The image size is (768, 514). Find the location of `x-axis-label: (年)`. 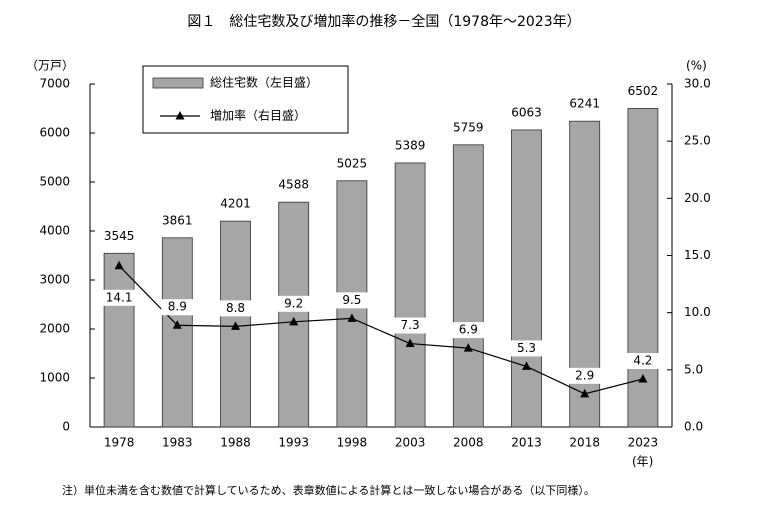

x-axis-label: (年) is located at coordinates (642, 462).